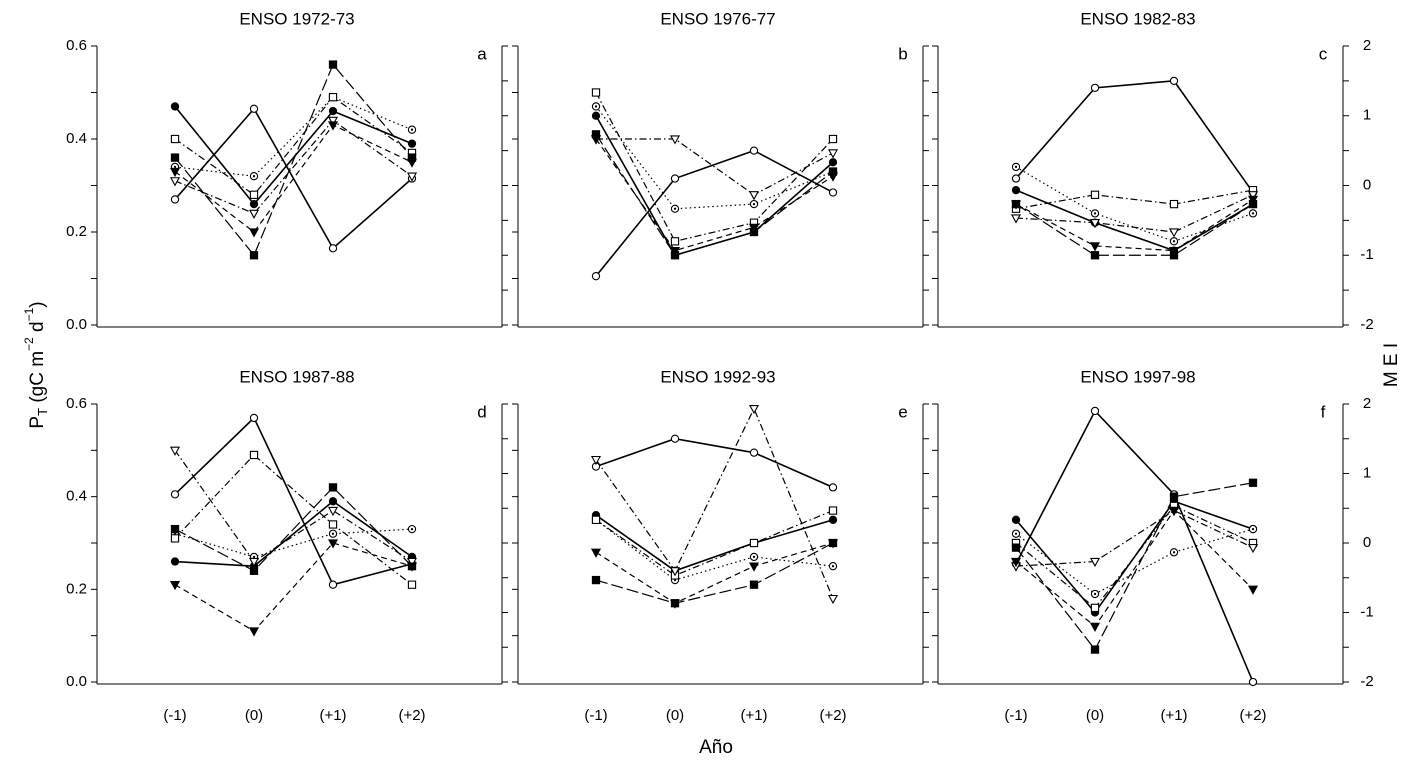  Describe the element at coordinates (1367, 45) in the screenshot. I see `y2-tick-label: 2` at that location.